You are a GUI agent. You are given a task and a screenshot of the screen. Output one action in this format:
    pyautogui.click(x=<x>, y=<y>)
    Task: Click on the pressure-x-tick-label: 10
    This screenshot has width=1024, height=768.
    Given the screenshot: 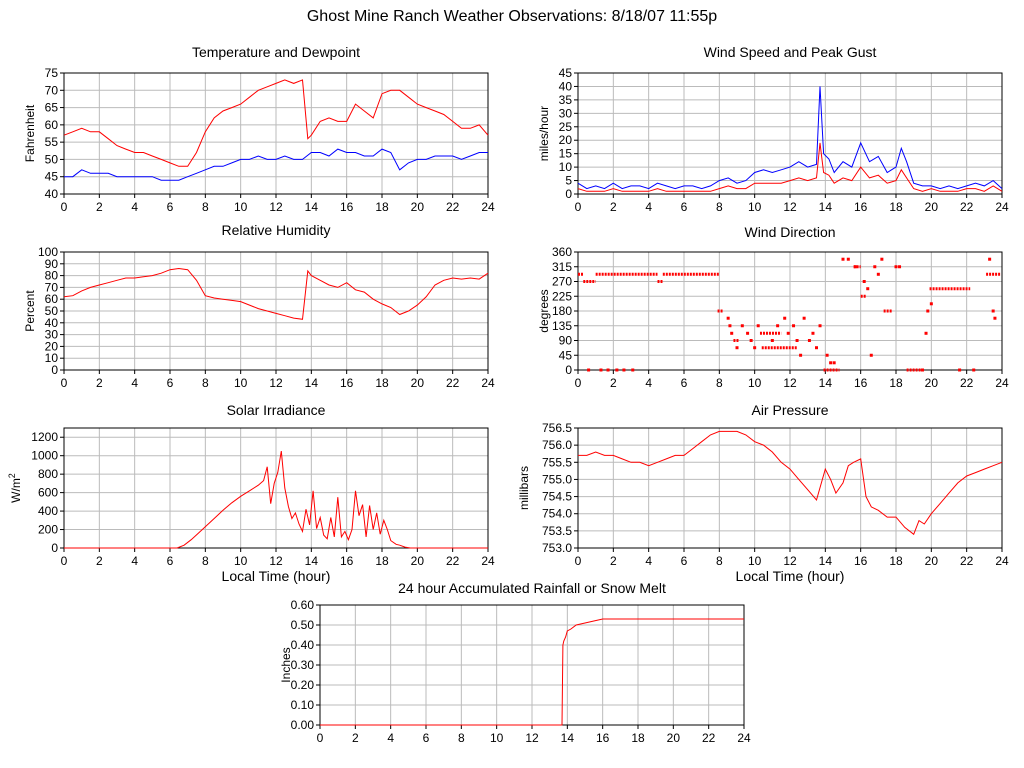 What is the action you would take?
    pyautogui.click(x=755, y=561)
    